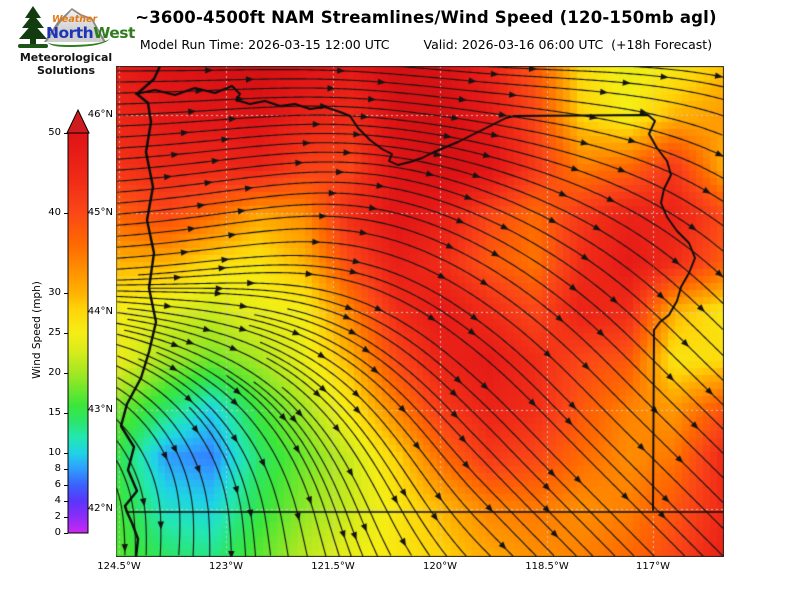 This screenshot has height=600, width=800. What do you see at coordinates (100, 508) in the screenshot?
I see `lat-tick-label: 42°N` at bounding box center [100, 508].